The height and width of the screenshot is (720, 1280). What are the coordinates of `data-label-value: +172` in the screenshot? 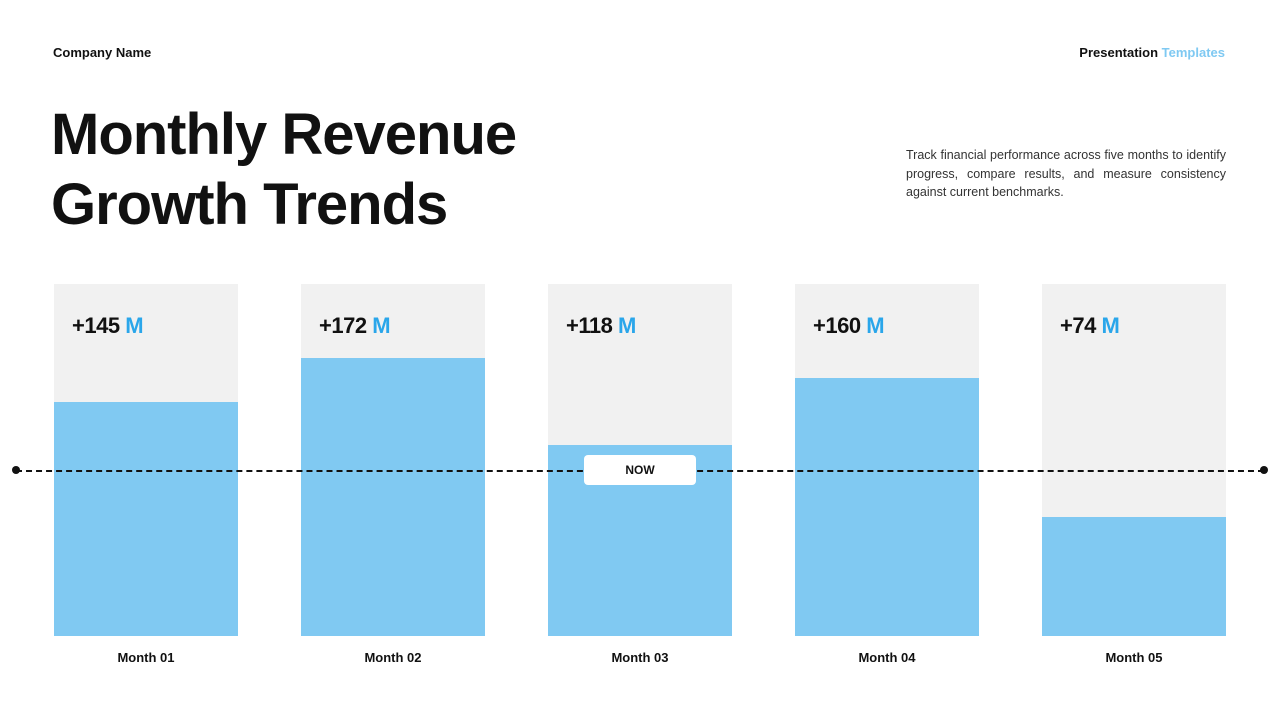 It's located at (343, 325).